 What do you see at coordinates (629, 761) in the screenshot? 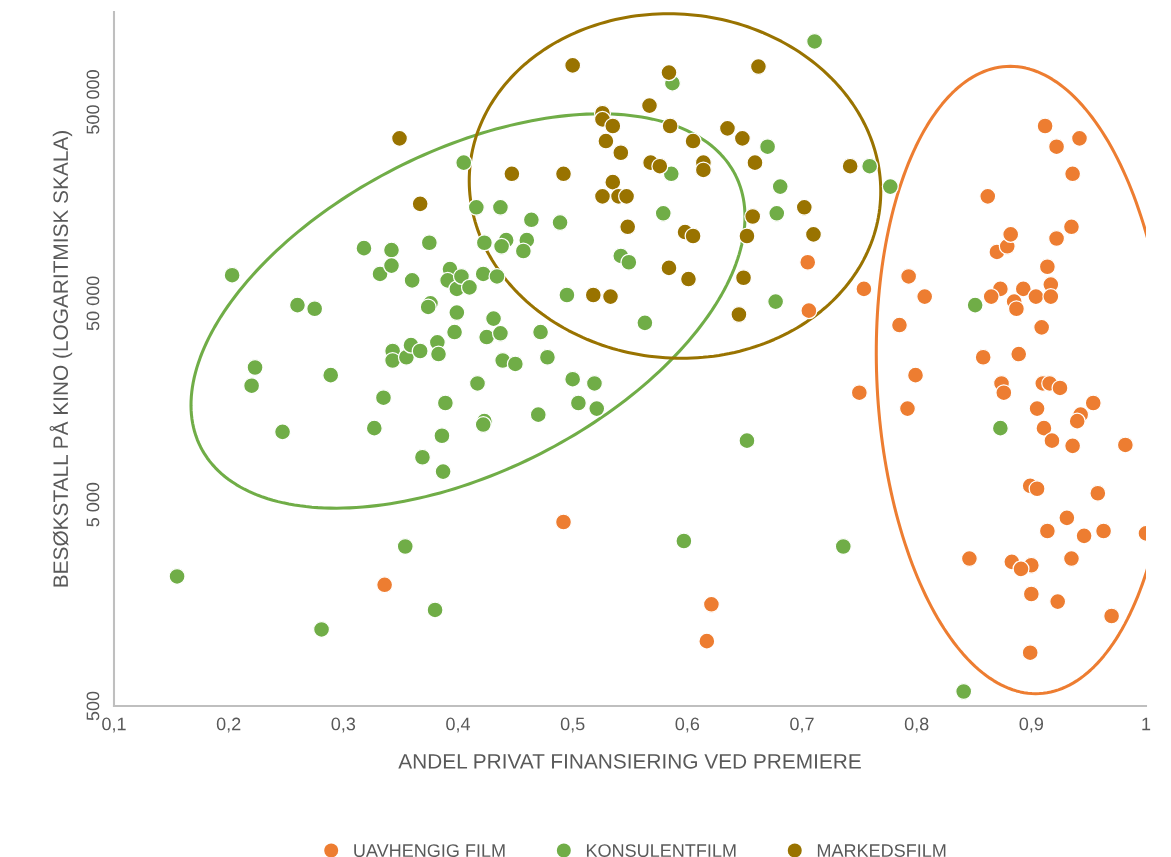
I see `x-axis-title: ANDEL PRIVAT FINANSIERING VED PREMIERE` at bounding box center [629, 761].